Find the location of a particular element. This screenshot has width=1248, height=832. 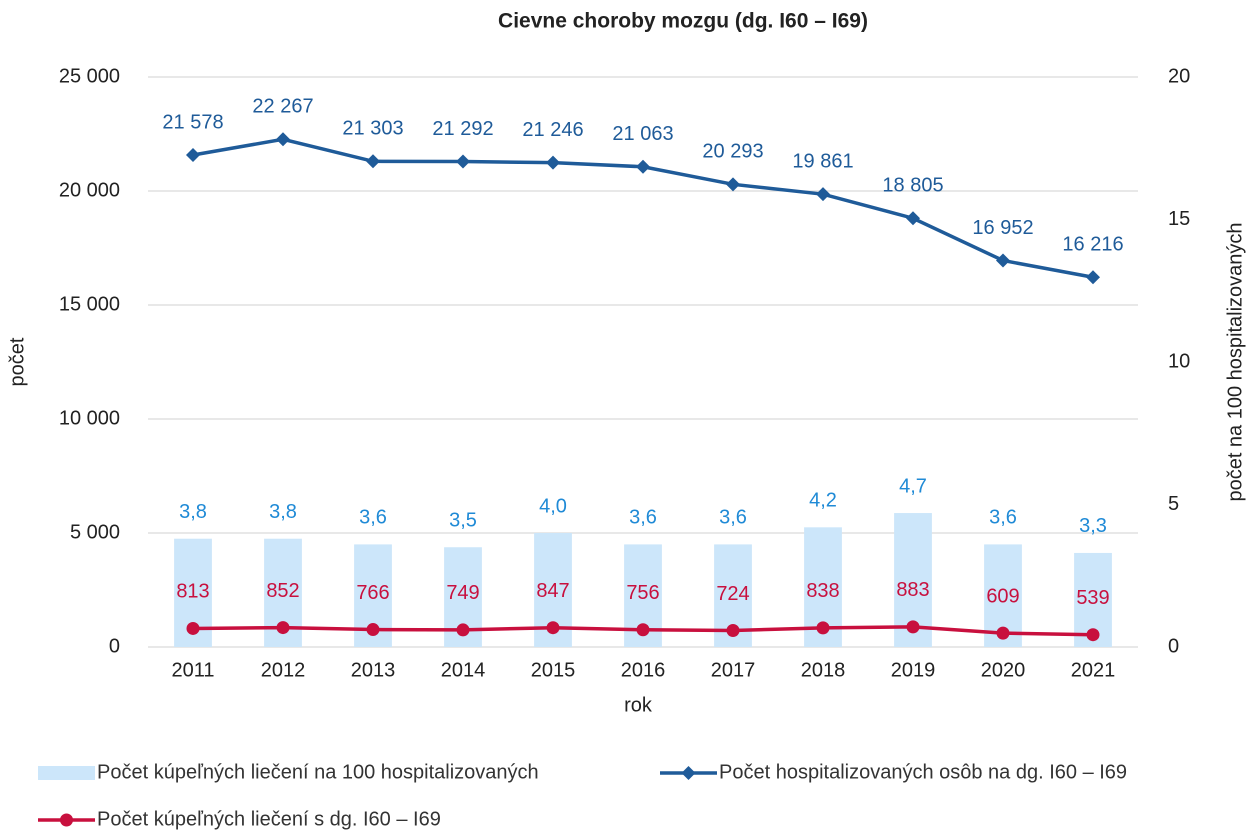

x-tick-label: 2012 is located at coordinates (283, 670).